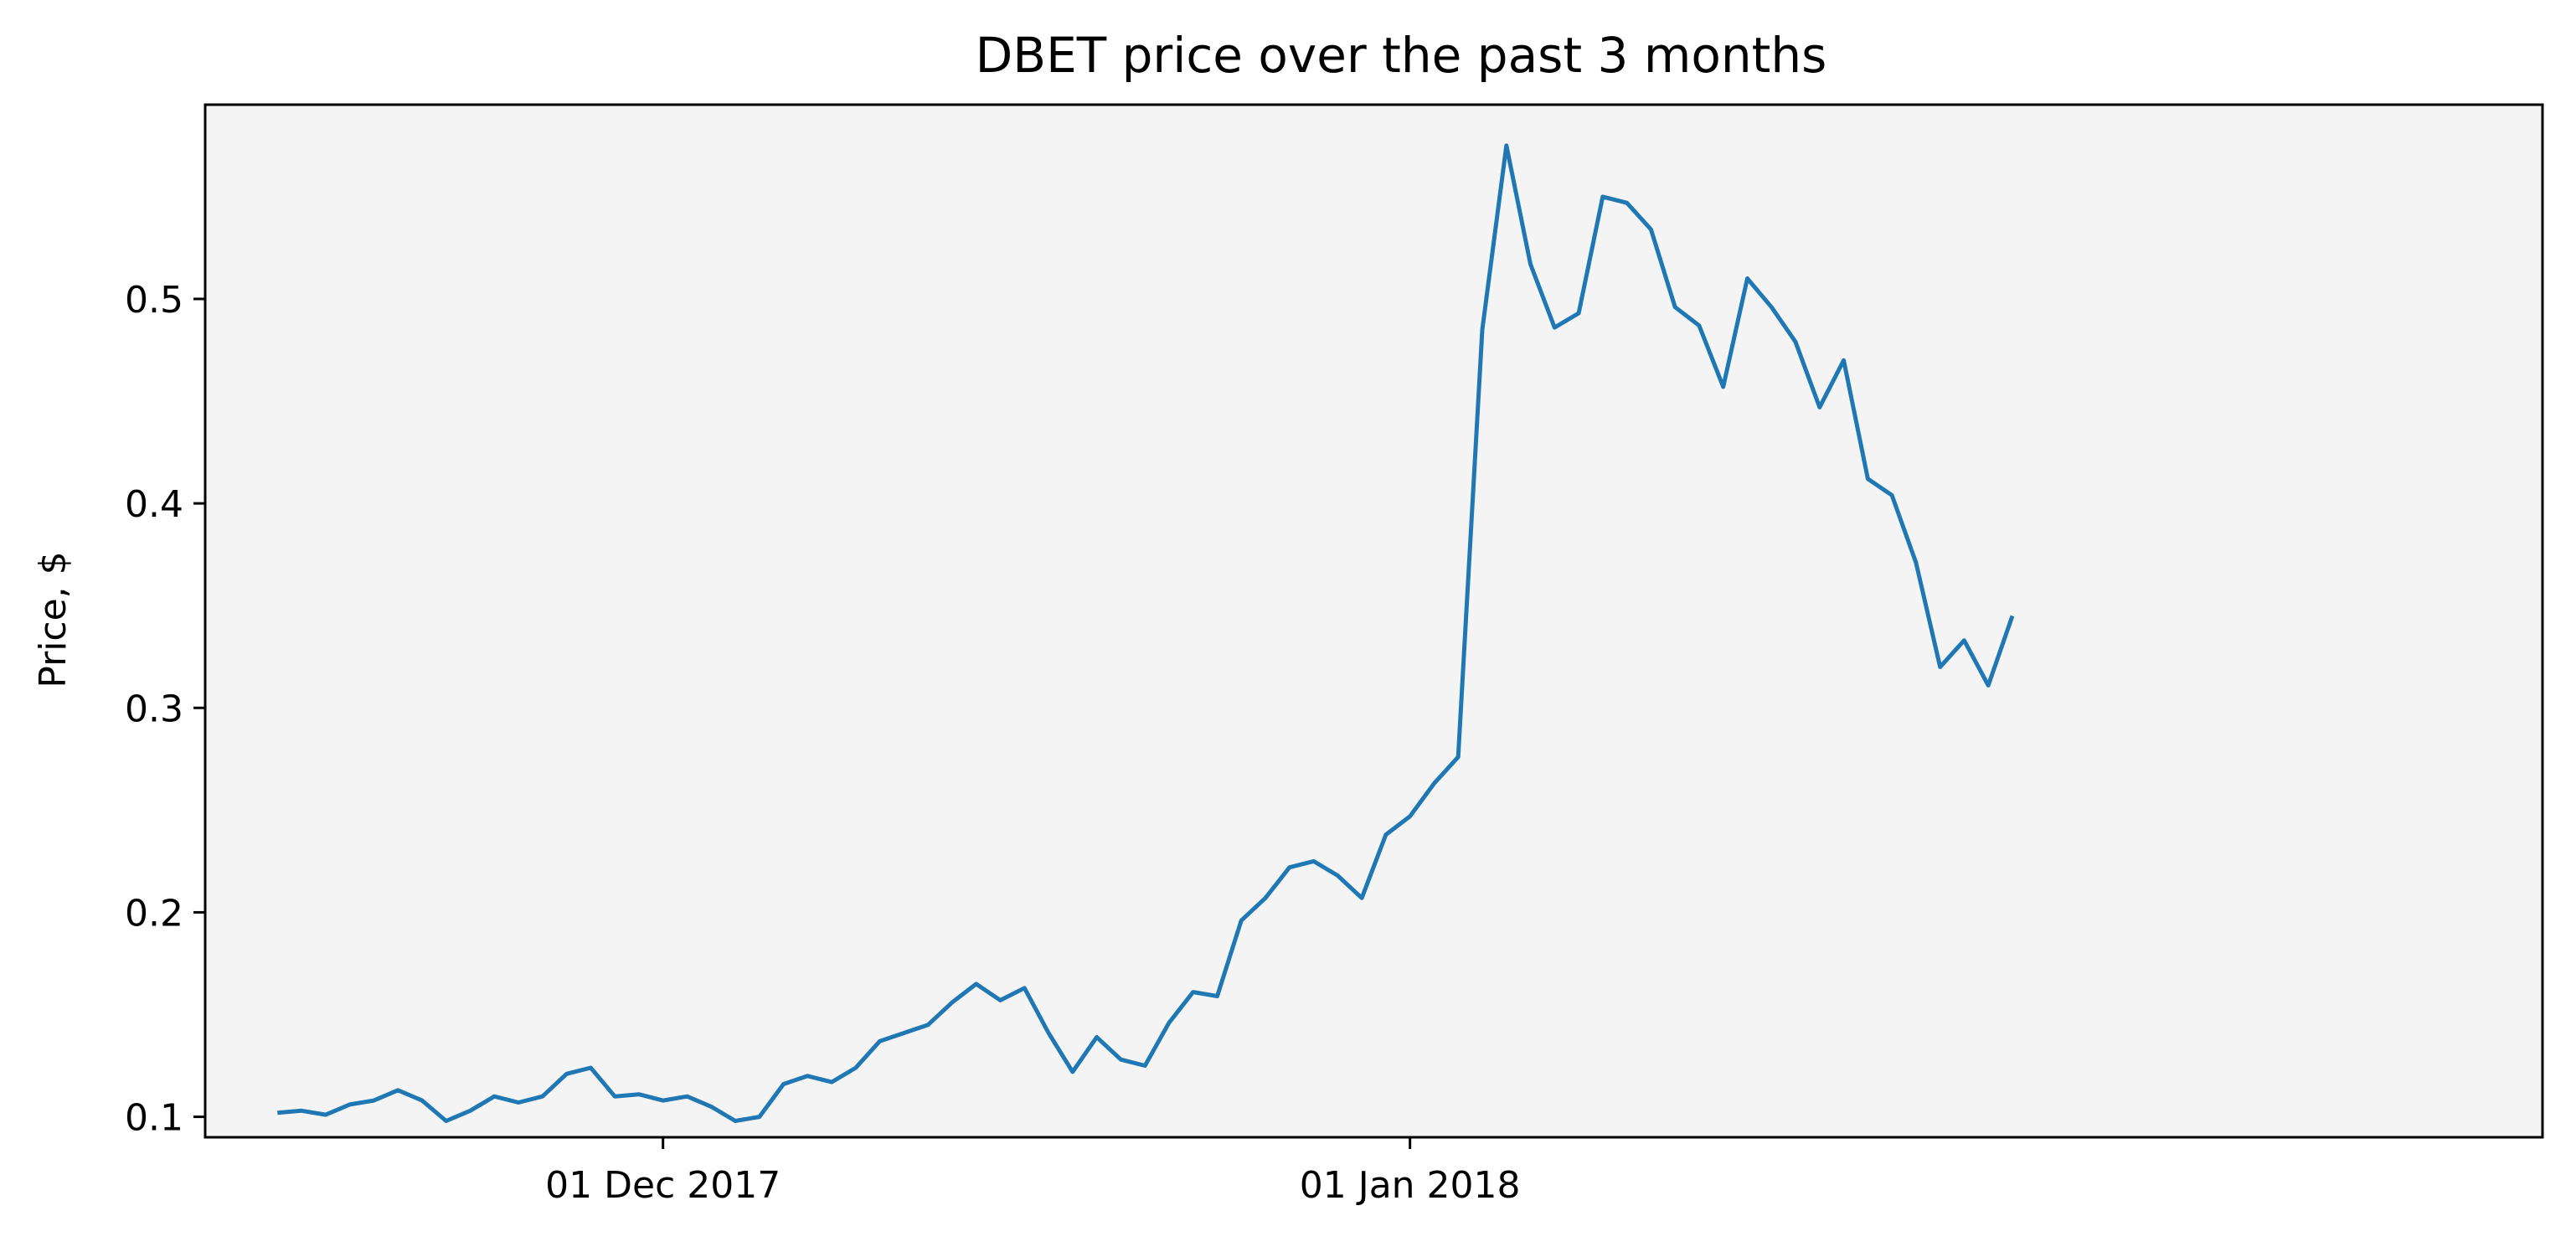 The image size is (2576, 1252). I want to click on y-axis: 0.1 0.2 0.3 0.4 0.5, so click(165, 710).